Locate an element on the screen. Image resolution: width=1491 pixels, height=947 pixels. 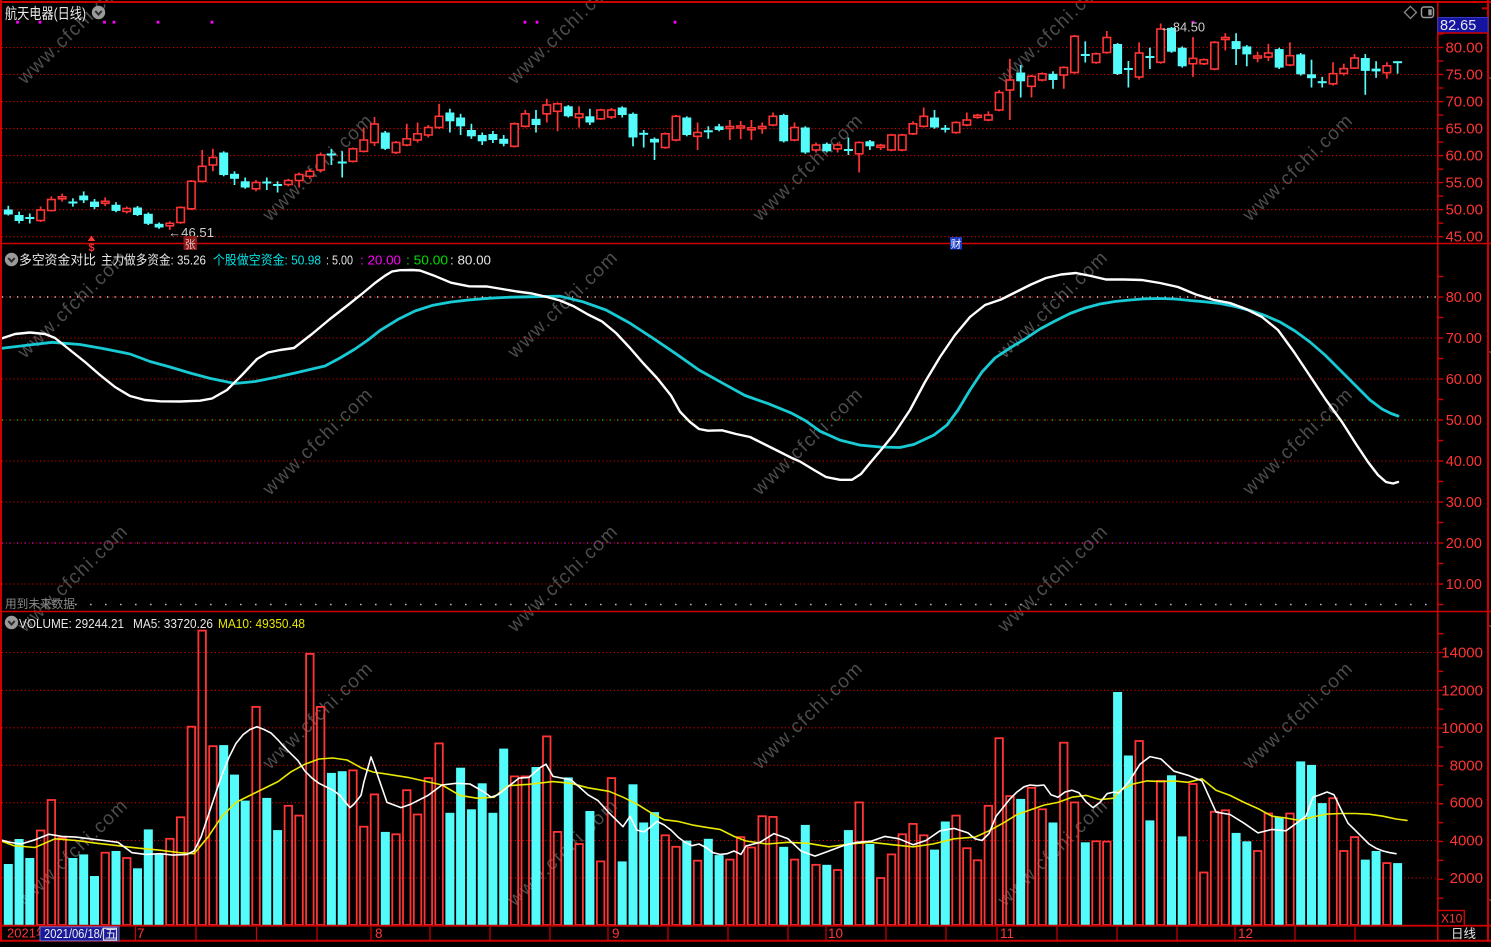
svg-text: VOLUME: 29244.21 is located at coordinates (71, 623).